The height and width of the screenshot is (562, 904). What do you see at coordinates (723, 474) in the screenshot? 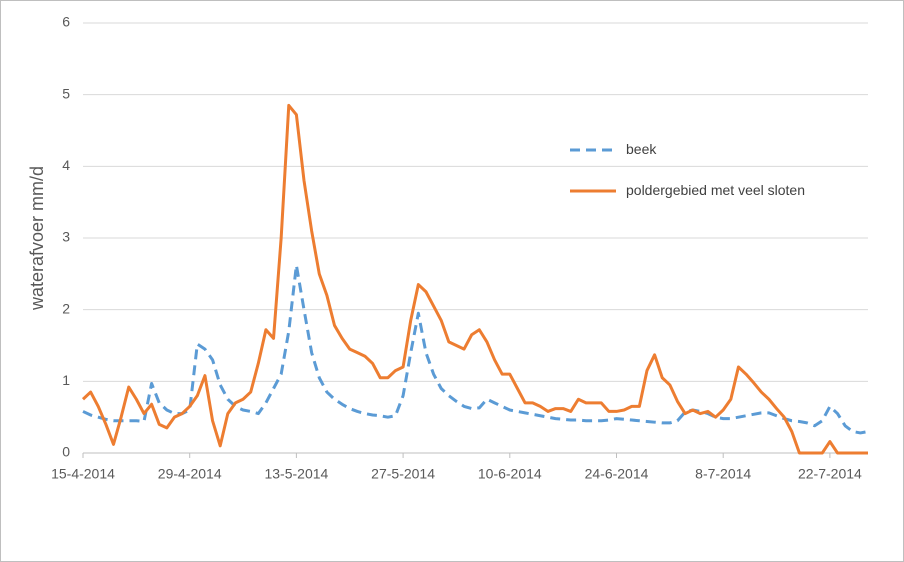
I see `x-tick-label: 8-7-2014` at bounding box center [723, 474].